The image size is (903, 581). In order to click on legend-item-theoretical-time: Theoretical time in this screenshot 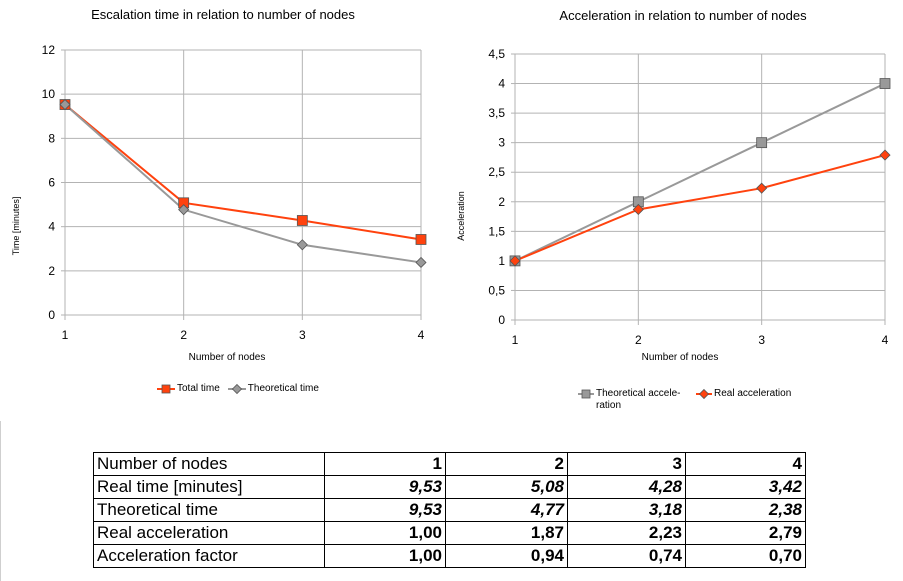, I will do `click(273, 389)`.